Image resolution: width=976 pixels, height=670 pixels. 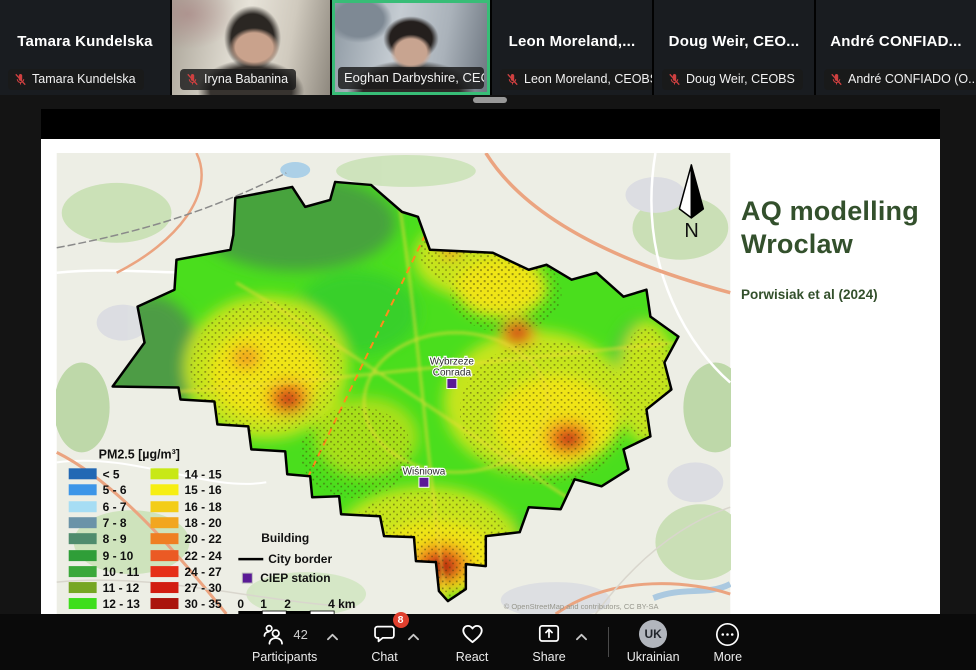 I want to click on more-label: More, so click(x=728, y=657).